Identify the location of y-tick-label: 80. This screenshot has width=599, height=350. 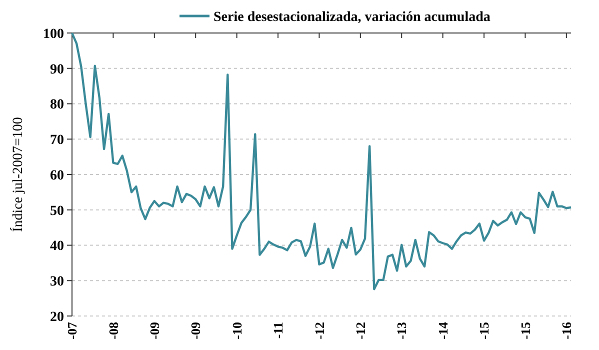
(57, 105).